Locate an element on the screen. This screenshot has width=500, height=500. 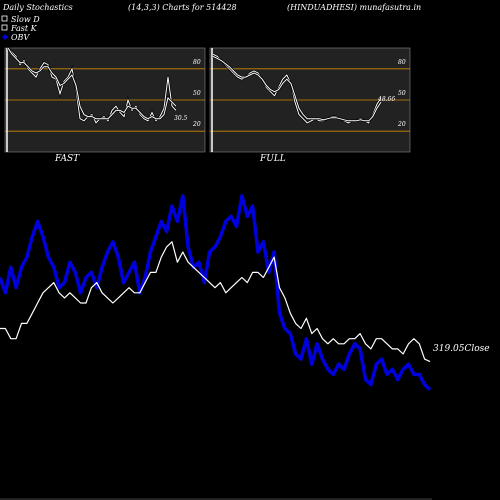
fast-title: FAST is located at coordinates (67, 159).